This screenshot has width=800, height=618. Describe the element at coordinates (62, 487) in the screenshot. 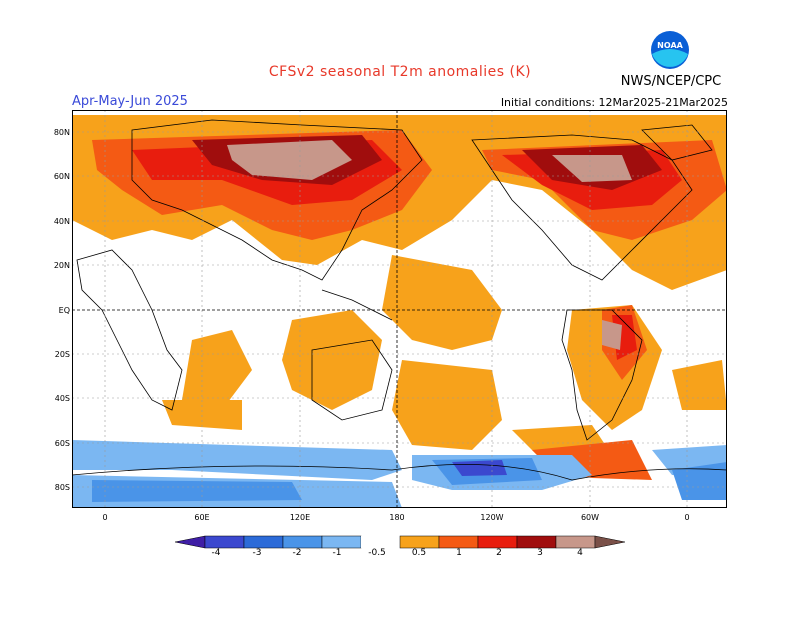

I see `lat-label: 80S` at that location.